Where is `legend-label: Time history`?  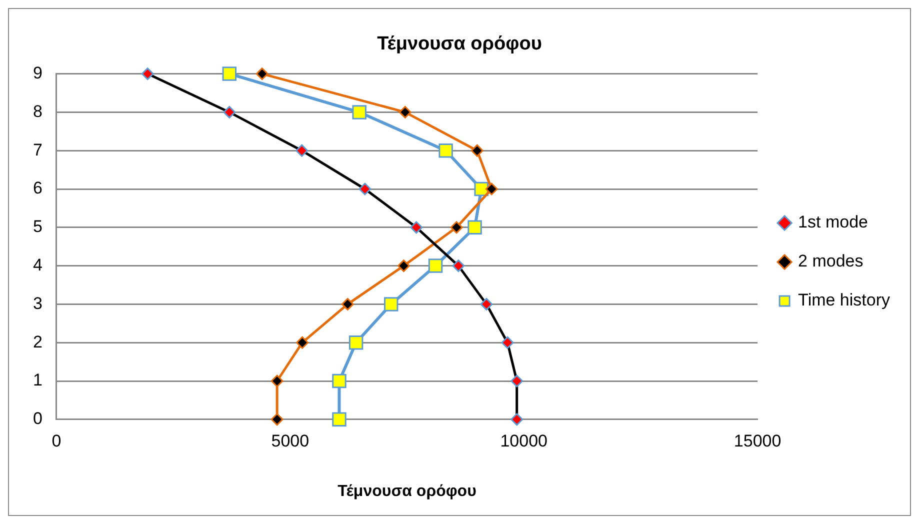 legend-label: Time history is located at coordinates (844, 300).